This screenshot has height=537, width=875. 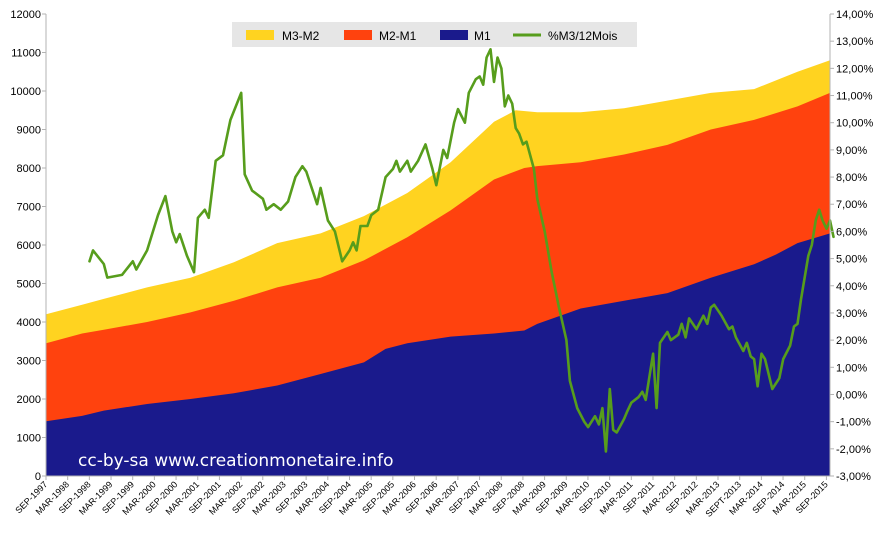 I want to click on right-tick-label: 5,00%, so click(x=851, y=260).